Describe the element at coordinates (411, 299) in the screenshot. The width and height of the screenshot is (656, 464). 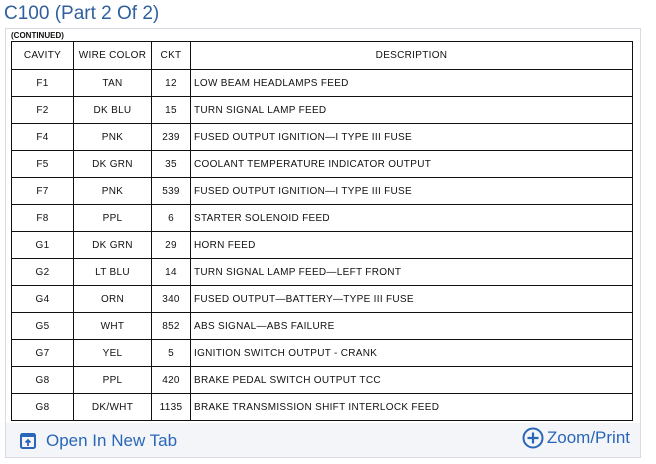
I see `description-cell: FUSED OUTPUT—BATTERY—TYPE III FUSE` at that location.